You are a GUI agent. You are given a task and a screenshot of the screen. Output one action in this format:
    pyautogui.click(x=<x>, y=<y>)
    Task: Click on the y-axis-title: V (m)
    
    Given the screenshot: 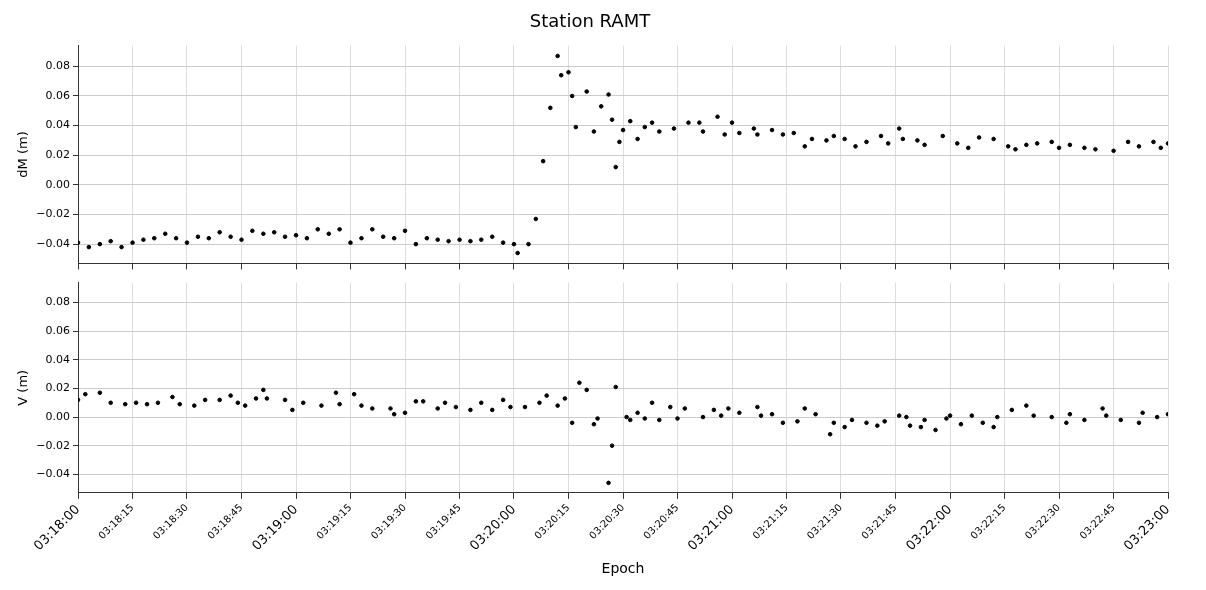 What is the action you would take?
    pyautogui.click(x=23, y=387)
    